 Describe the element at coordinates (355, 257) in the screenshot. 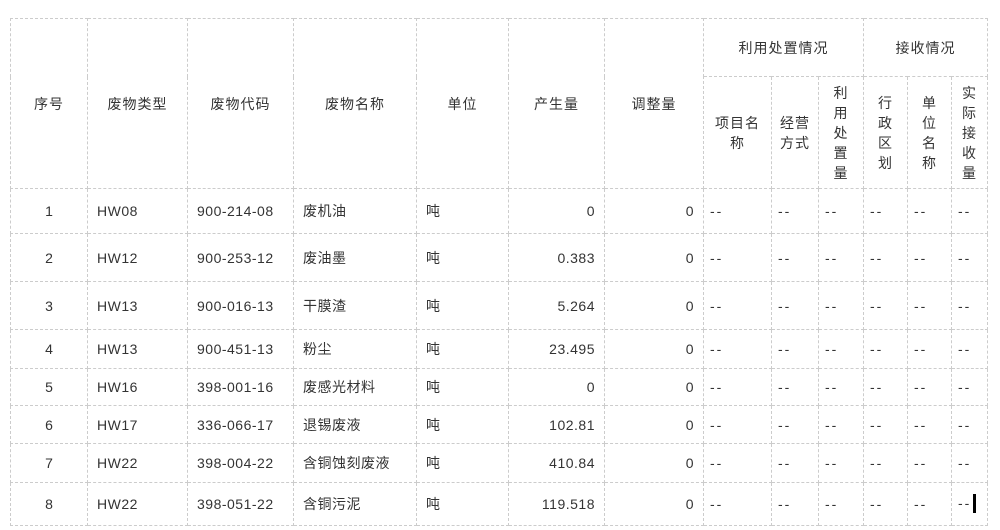

I see `cell-waste-name: 废油墨` at that location.